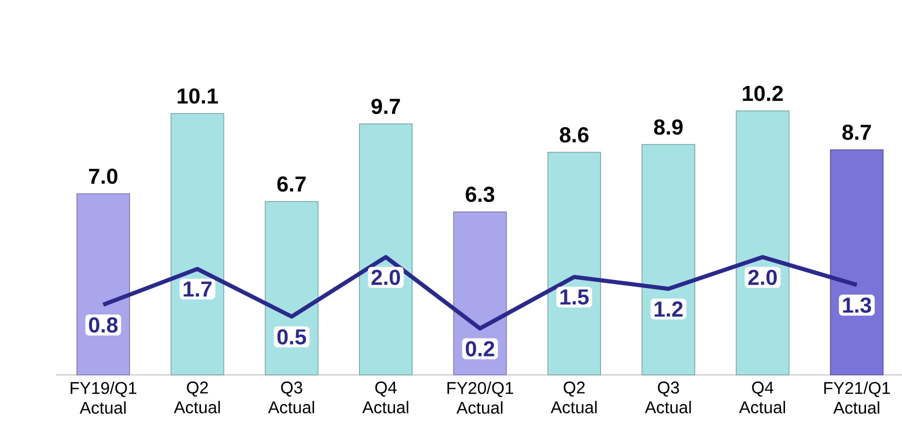 This screenshot has width=902, height=441. I want to click on data-label: 9.7, so click(385, 106).